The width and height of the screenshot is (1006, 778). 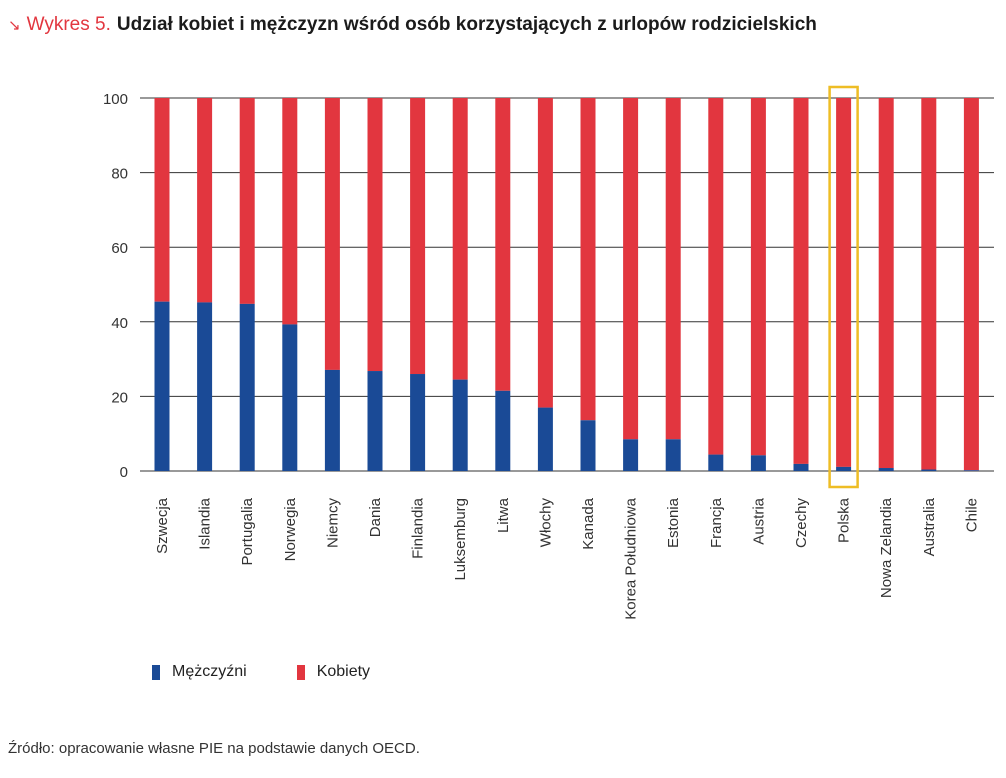 I want to click on x-tick-label: Australia, so click(x=929, y=526).